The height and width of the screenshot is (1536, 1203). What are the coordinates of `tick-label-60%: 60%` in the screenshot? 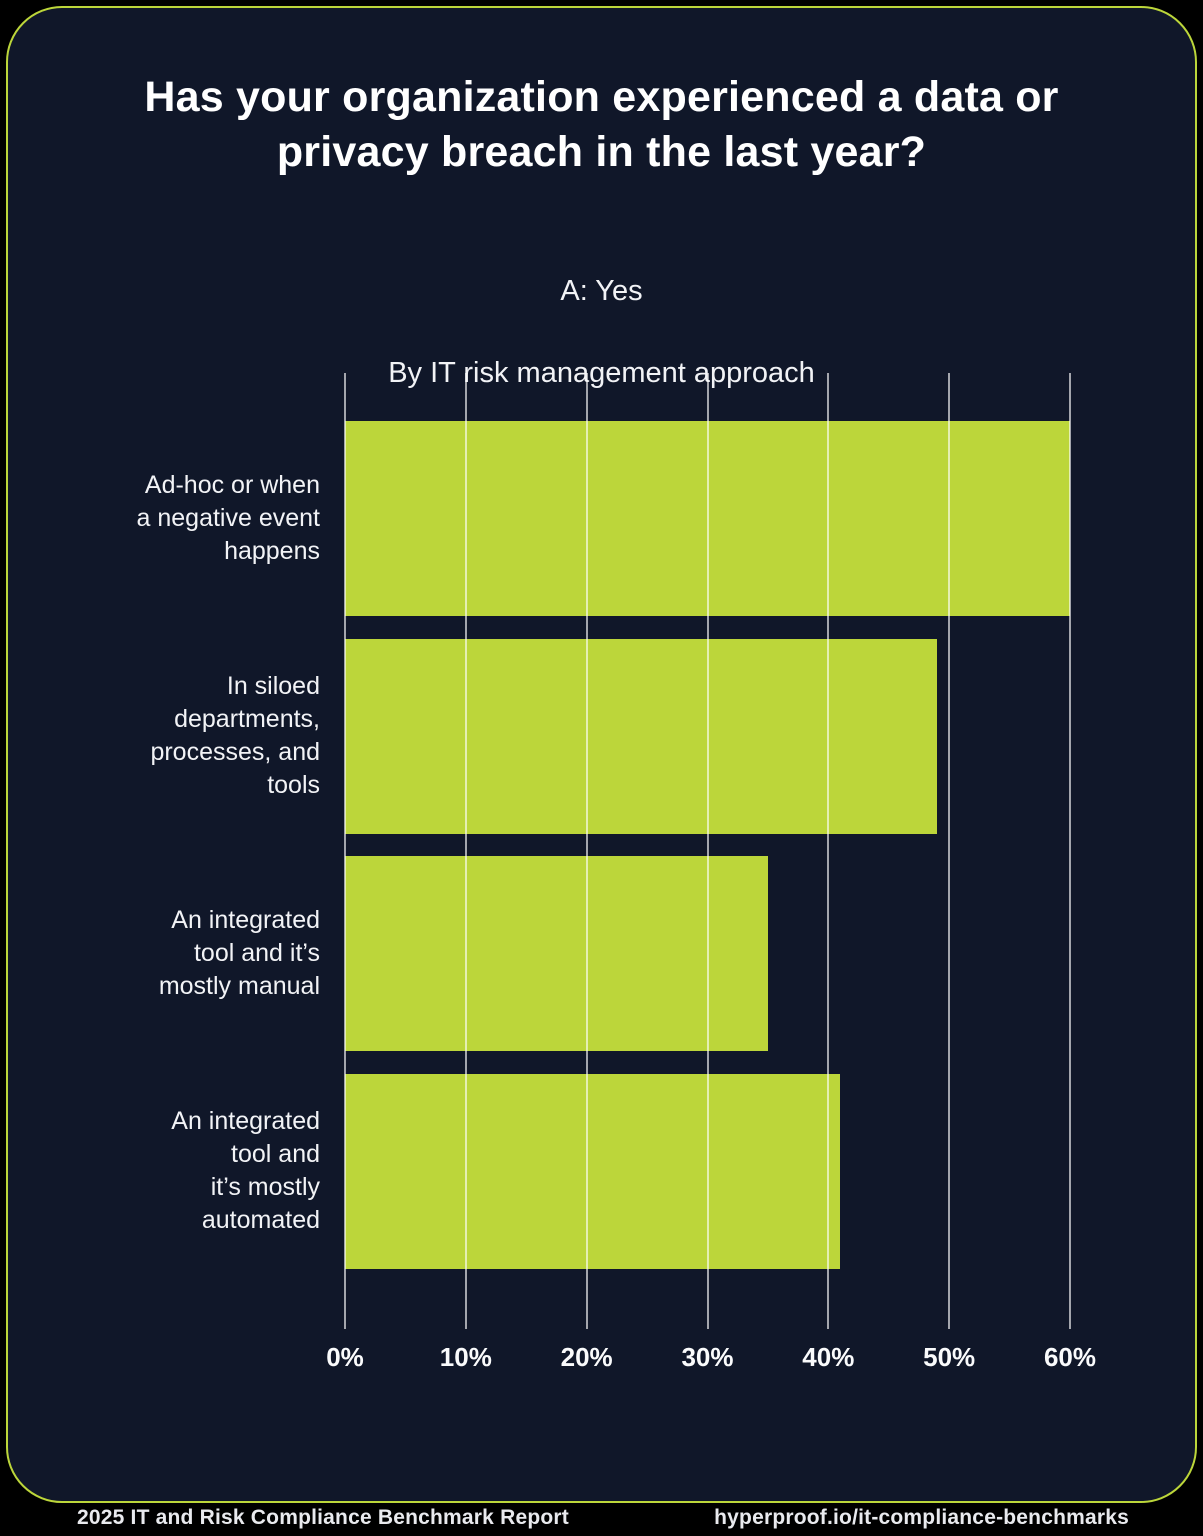 It's located at (1070, 1357).